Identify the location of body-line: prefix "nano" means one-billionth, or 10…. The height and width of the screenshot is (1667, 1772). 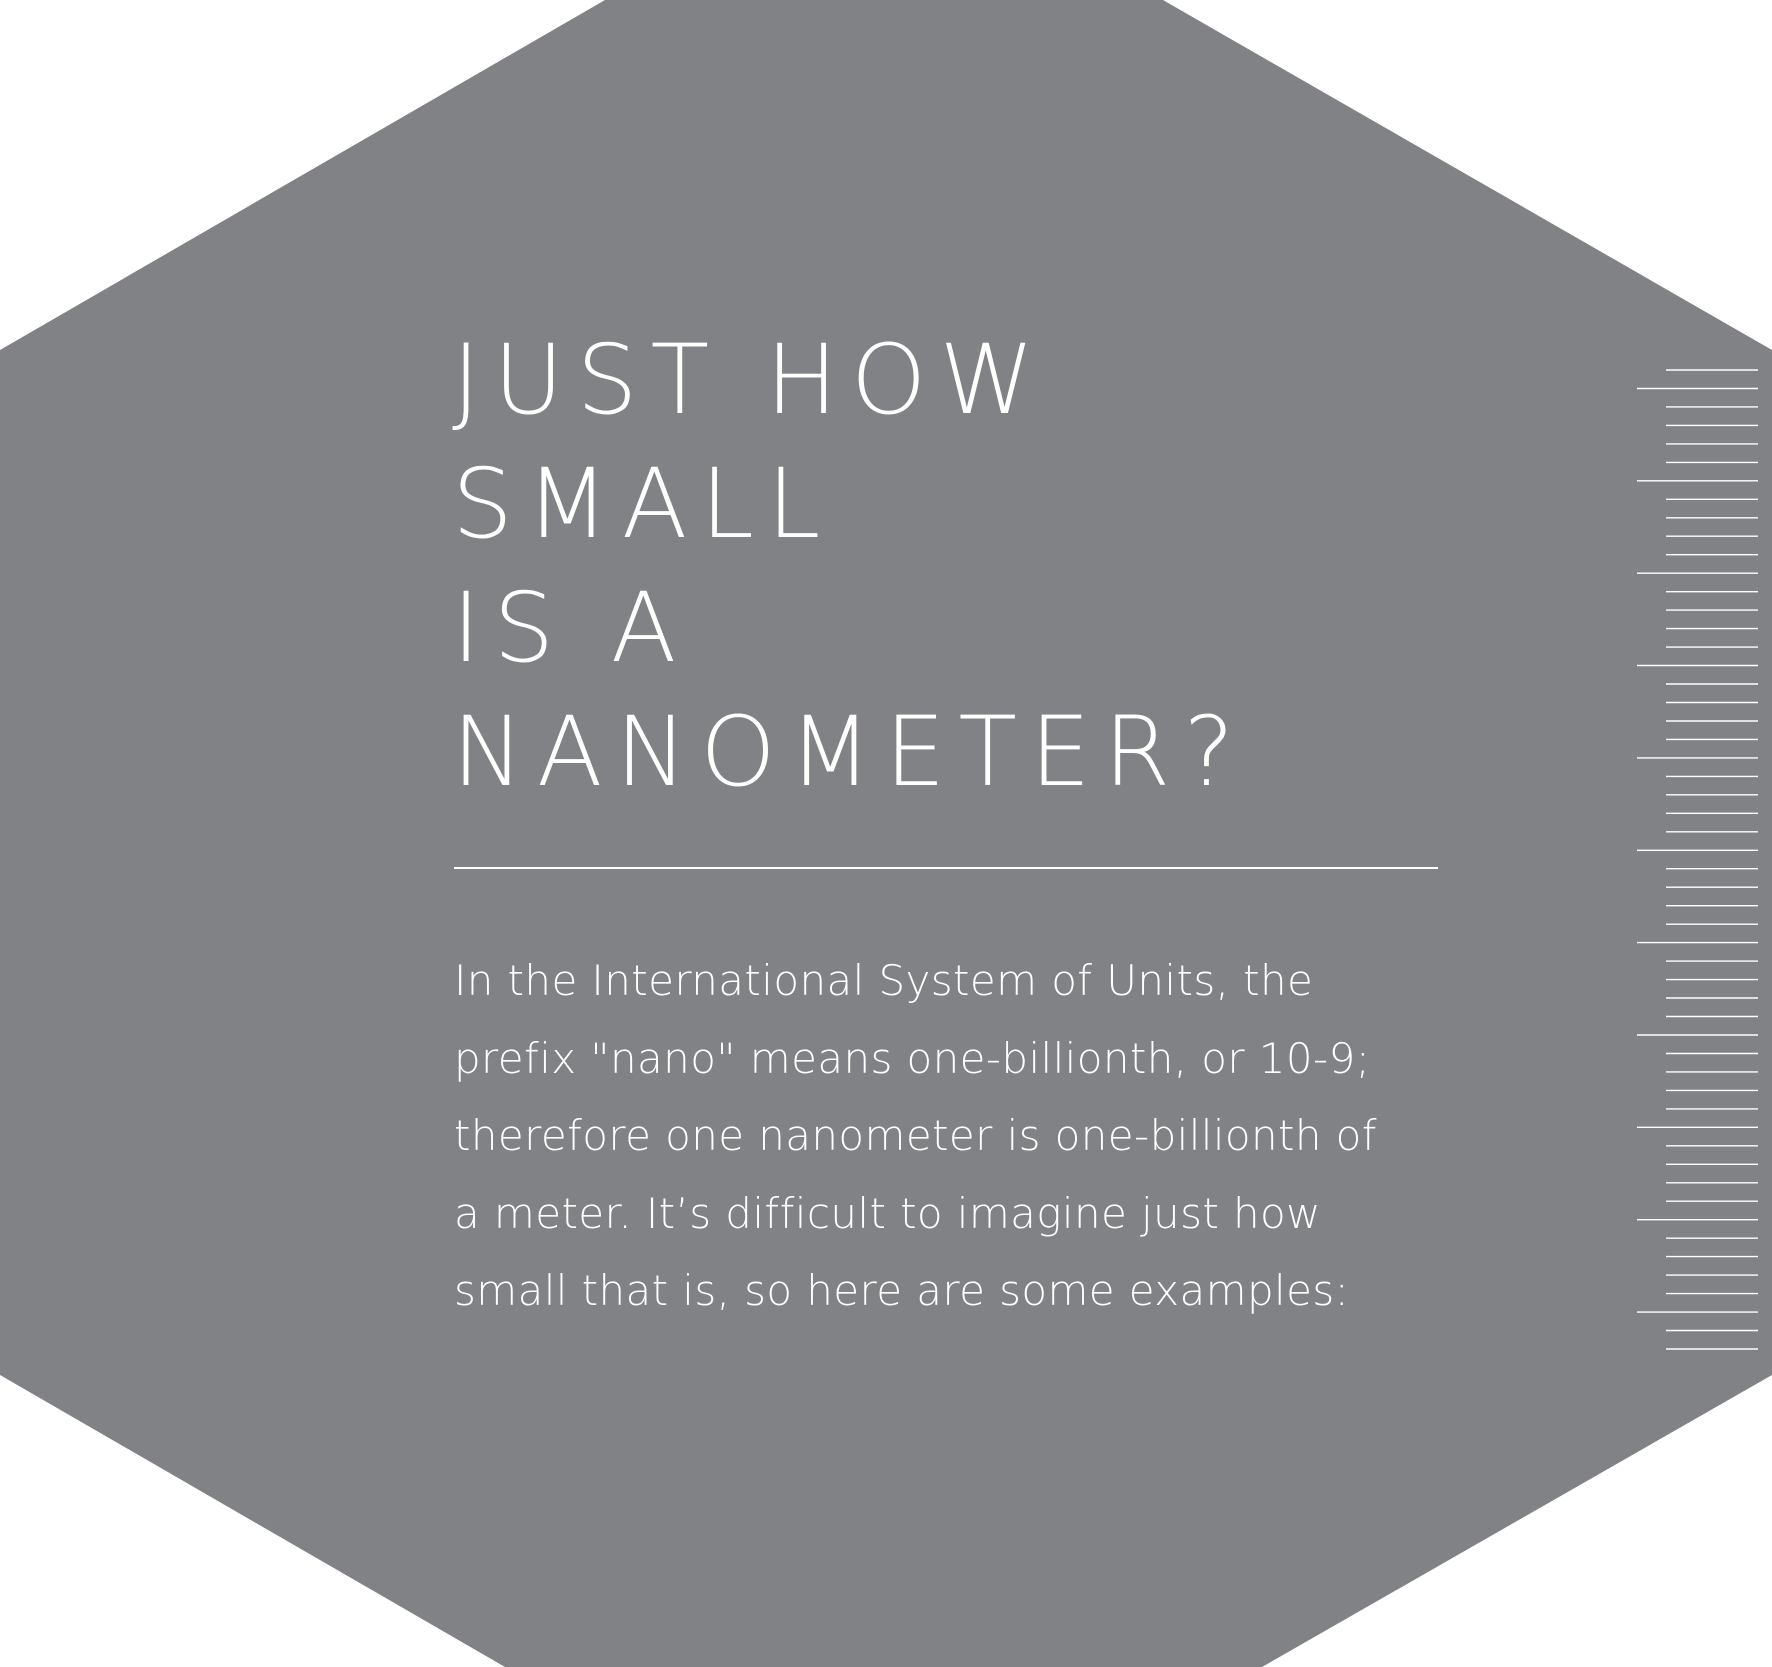
(912, 1058).